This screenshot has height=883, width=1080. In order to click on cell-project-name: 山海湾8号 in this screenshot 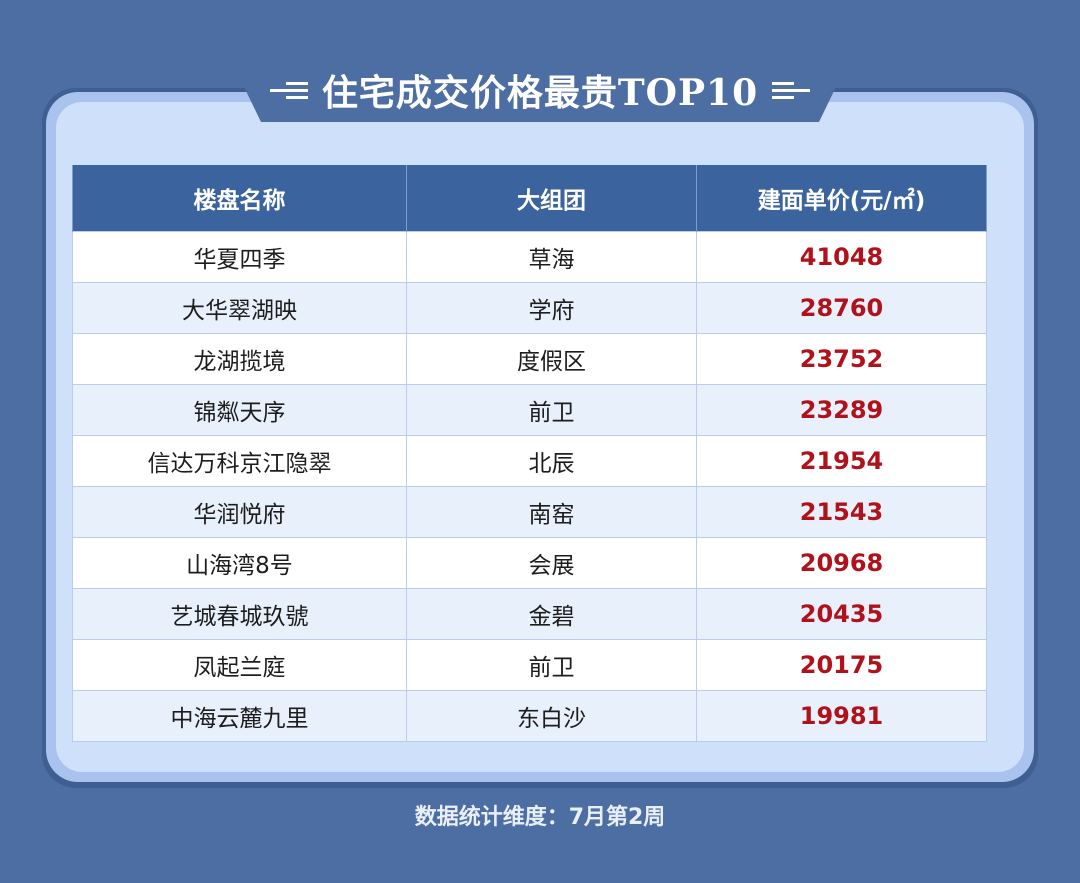, I will do `click(239, 563)`.